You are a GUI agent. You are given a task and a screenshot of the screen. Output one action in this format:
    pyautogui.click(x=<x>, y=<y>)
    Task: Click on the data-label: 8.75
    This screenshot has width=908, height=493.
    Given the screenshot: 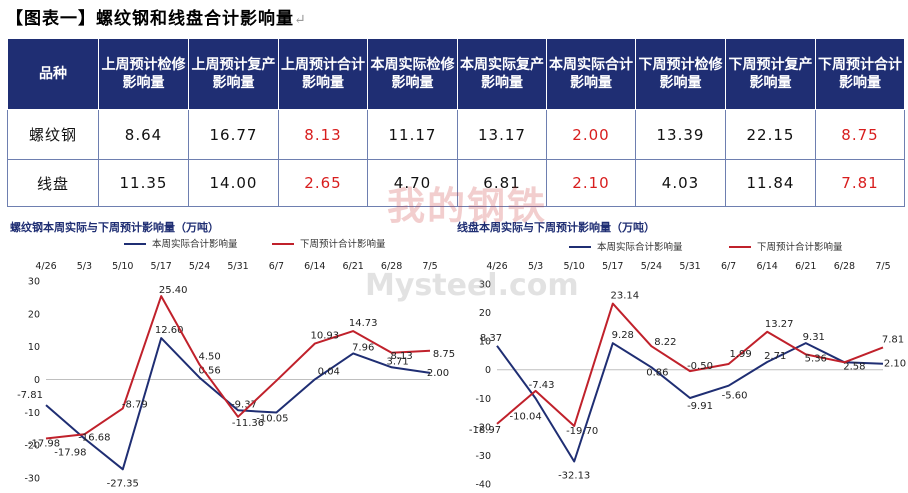 What is the action you would take?
    pyautogui.click(x=444, y=354)
    